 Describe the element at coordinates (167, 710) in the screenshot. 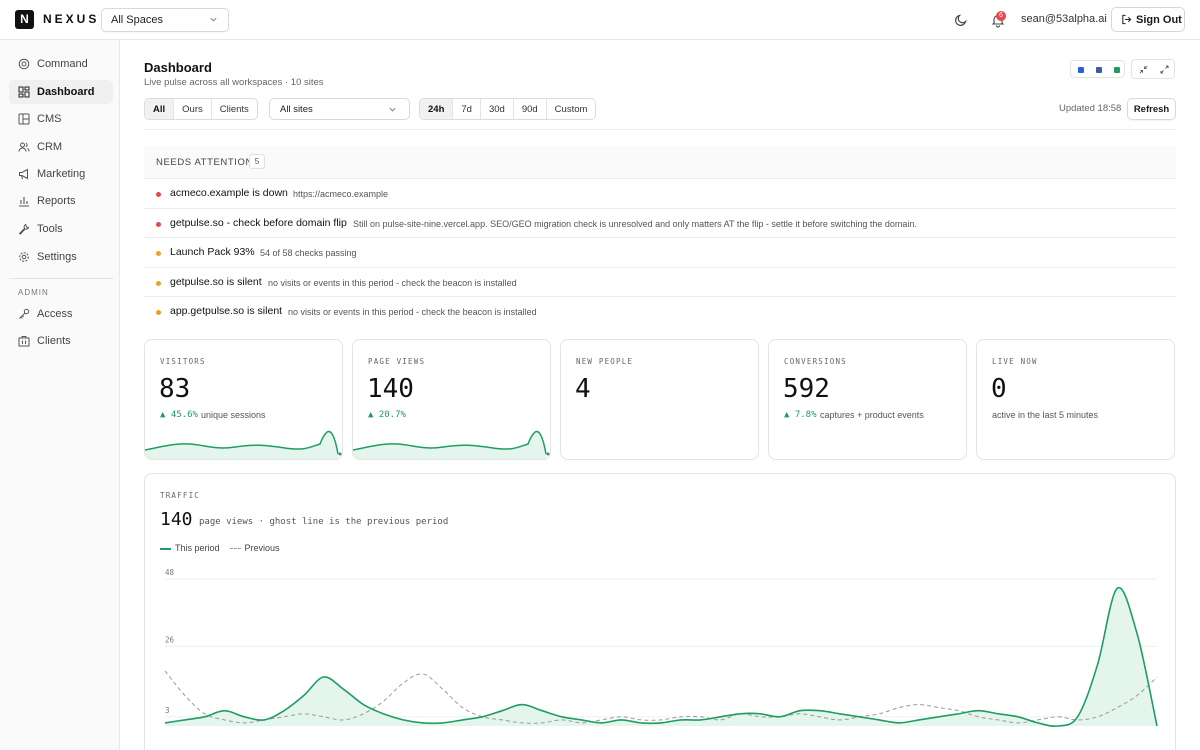

I see `y-tick-label: 3` at that location.